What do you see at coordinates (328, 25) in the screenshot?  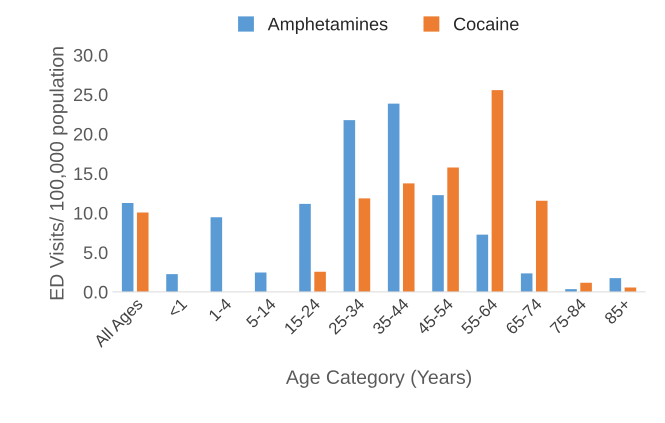 I see `legend-label: Amphetamines` at bounding box center [328, 25].